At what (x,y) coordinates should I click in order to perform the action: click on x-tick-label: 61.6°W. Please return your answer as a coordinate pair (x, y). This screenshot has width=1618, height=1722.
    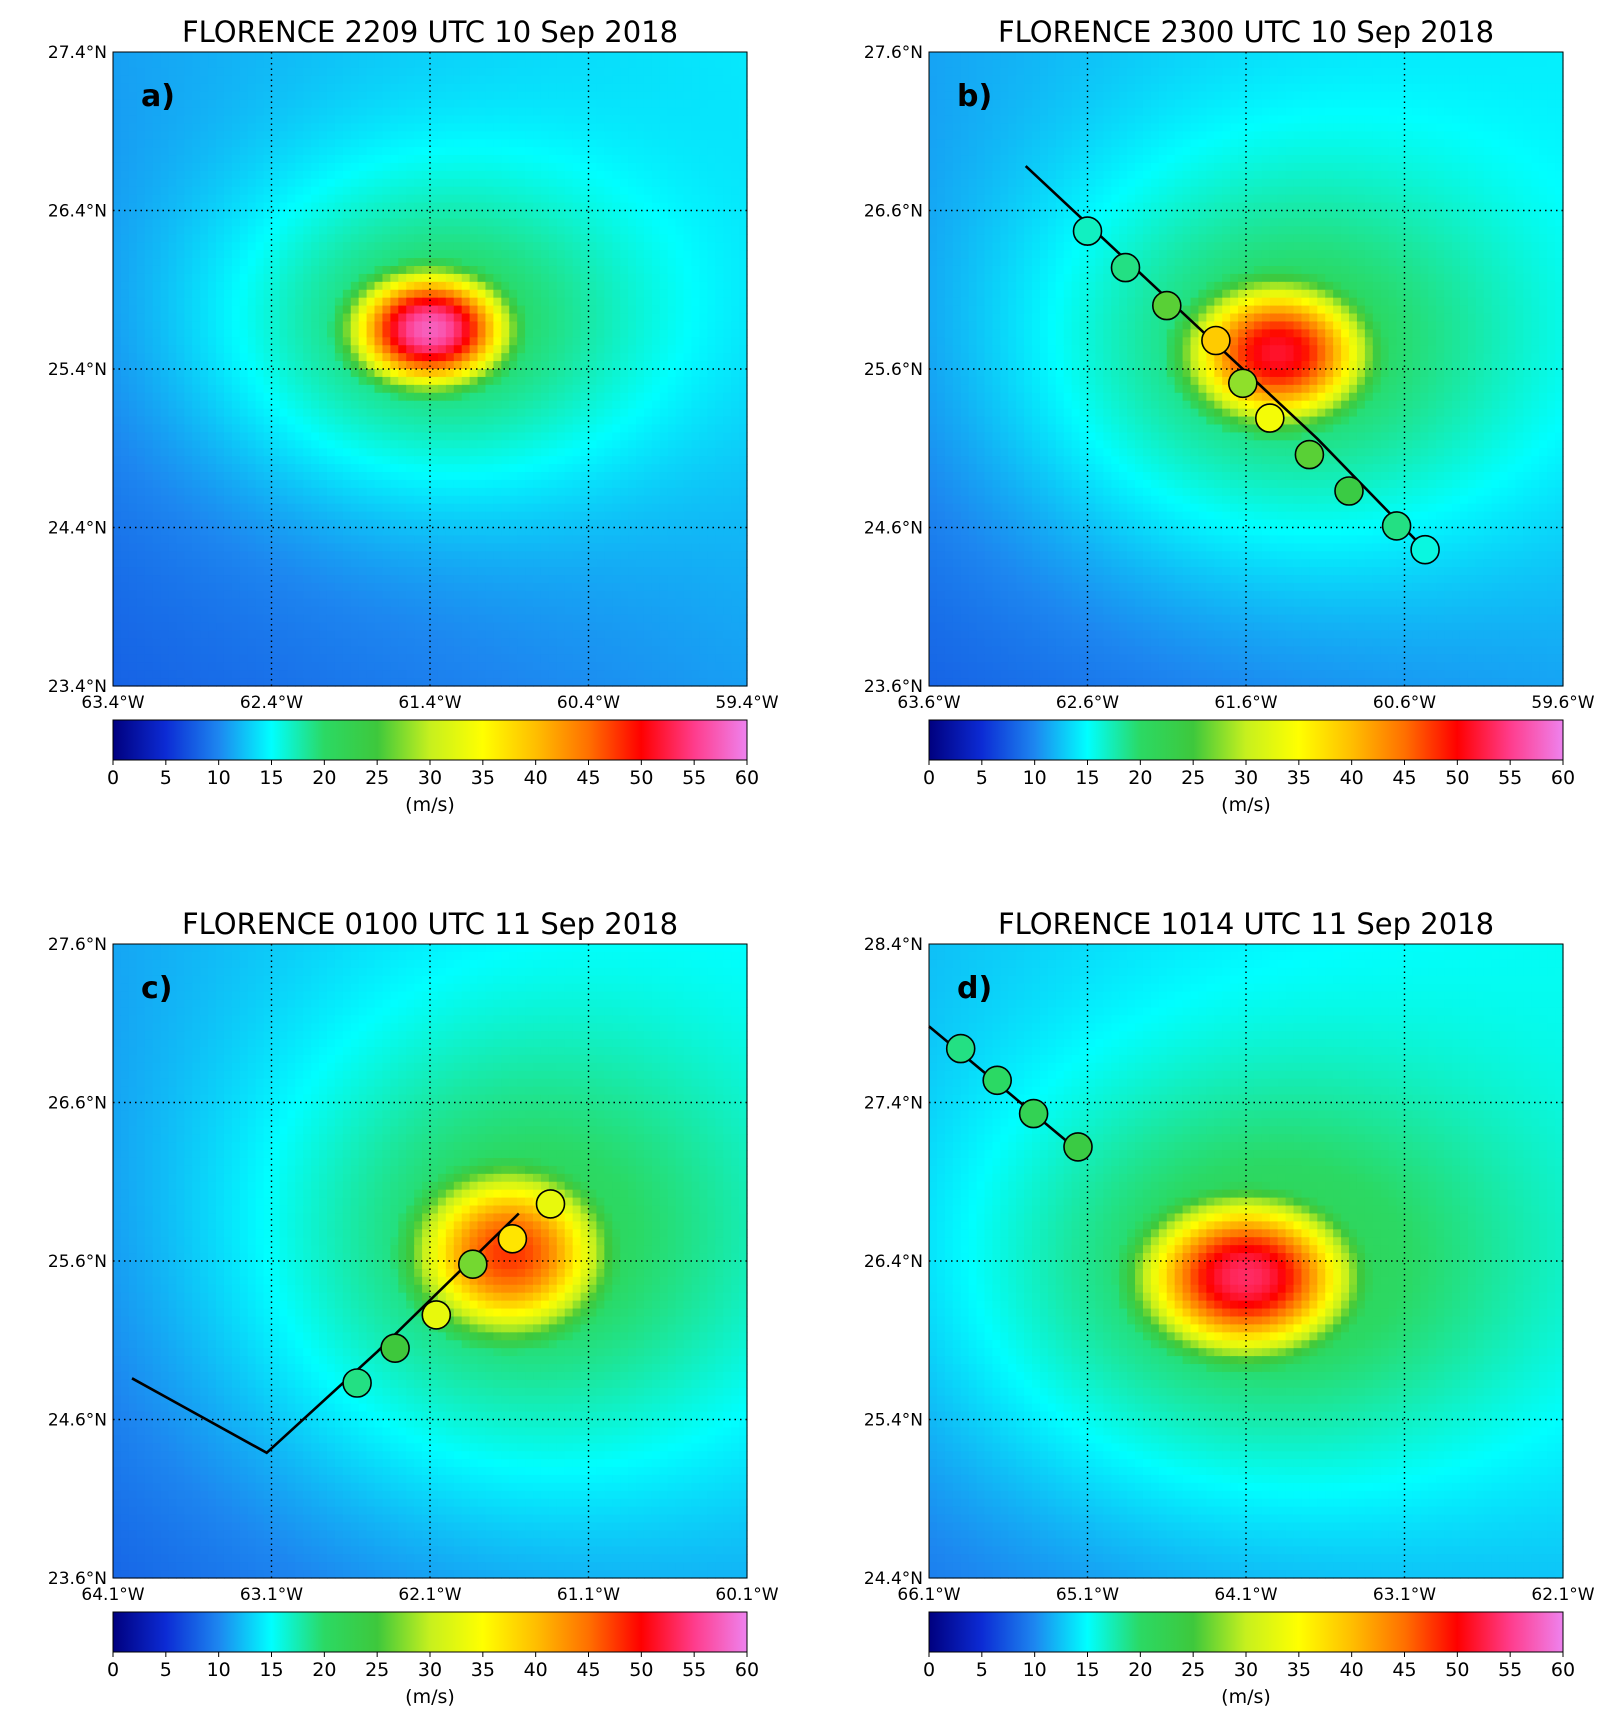
    Looking at the image, I should click on (1245, 703).